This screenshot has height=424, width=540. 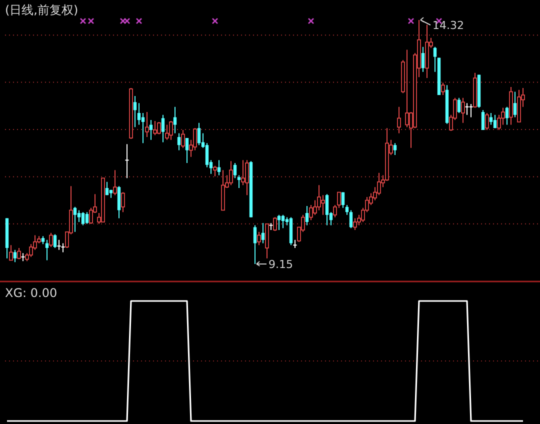 I want to click on annotation: 14.32, so click(x=448, y=25).